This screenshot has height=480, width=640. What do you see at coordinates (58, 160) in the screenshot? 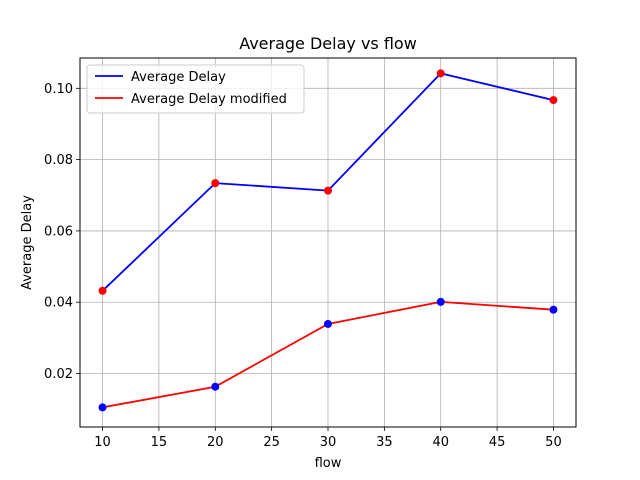
I see `y-tick-label: 0.08` at bounding box center [58, 160].